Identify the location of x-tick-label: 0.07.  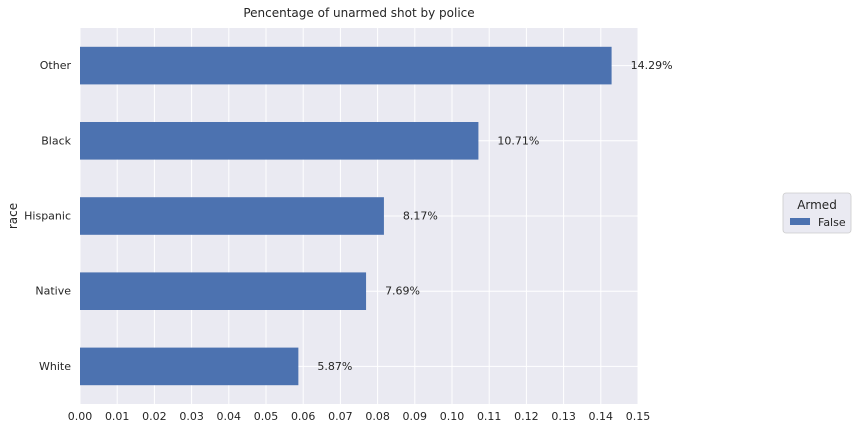
(340, 416).